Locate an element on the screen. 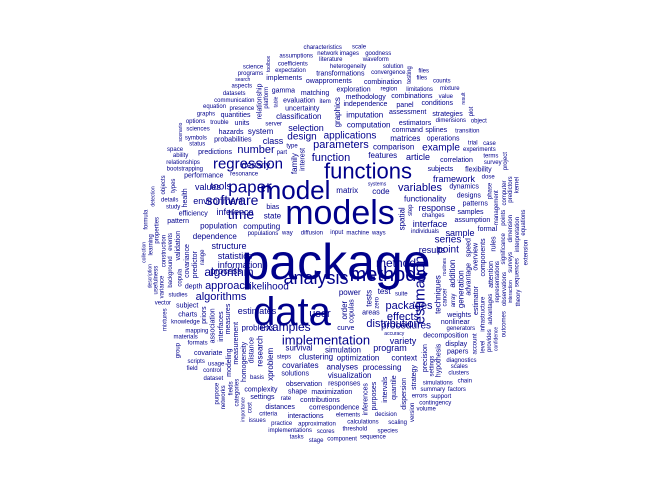 This screenshot has height=480, width=672. word-goodness: goodness is located at coordinates (378, 54).